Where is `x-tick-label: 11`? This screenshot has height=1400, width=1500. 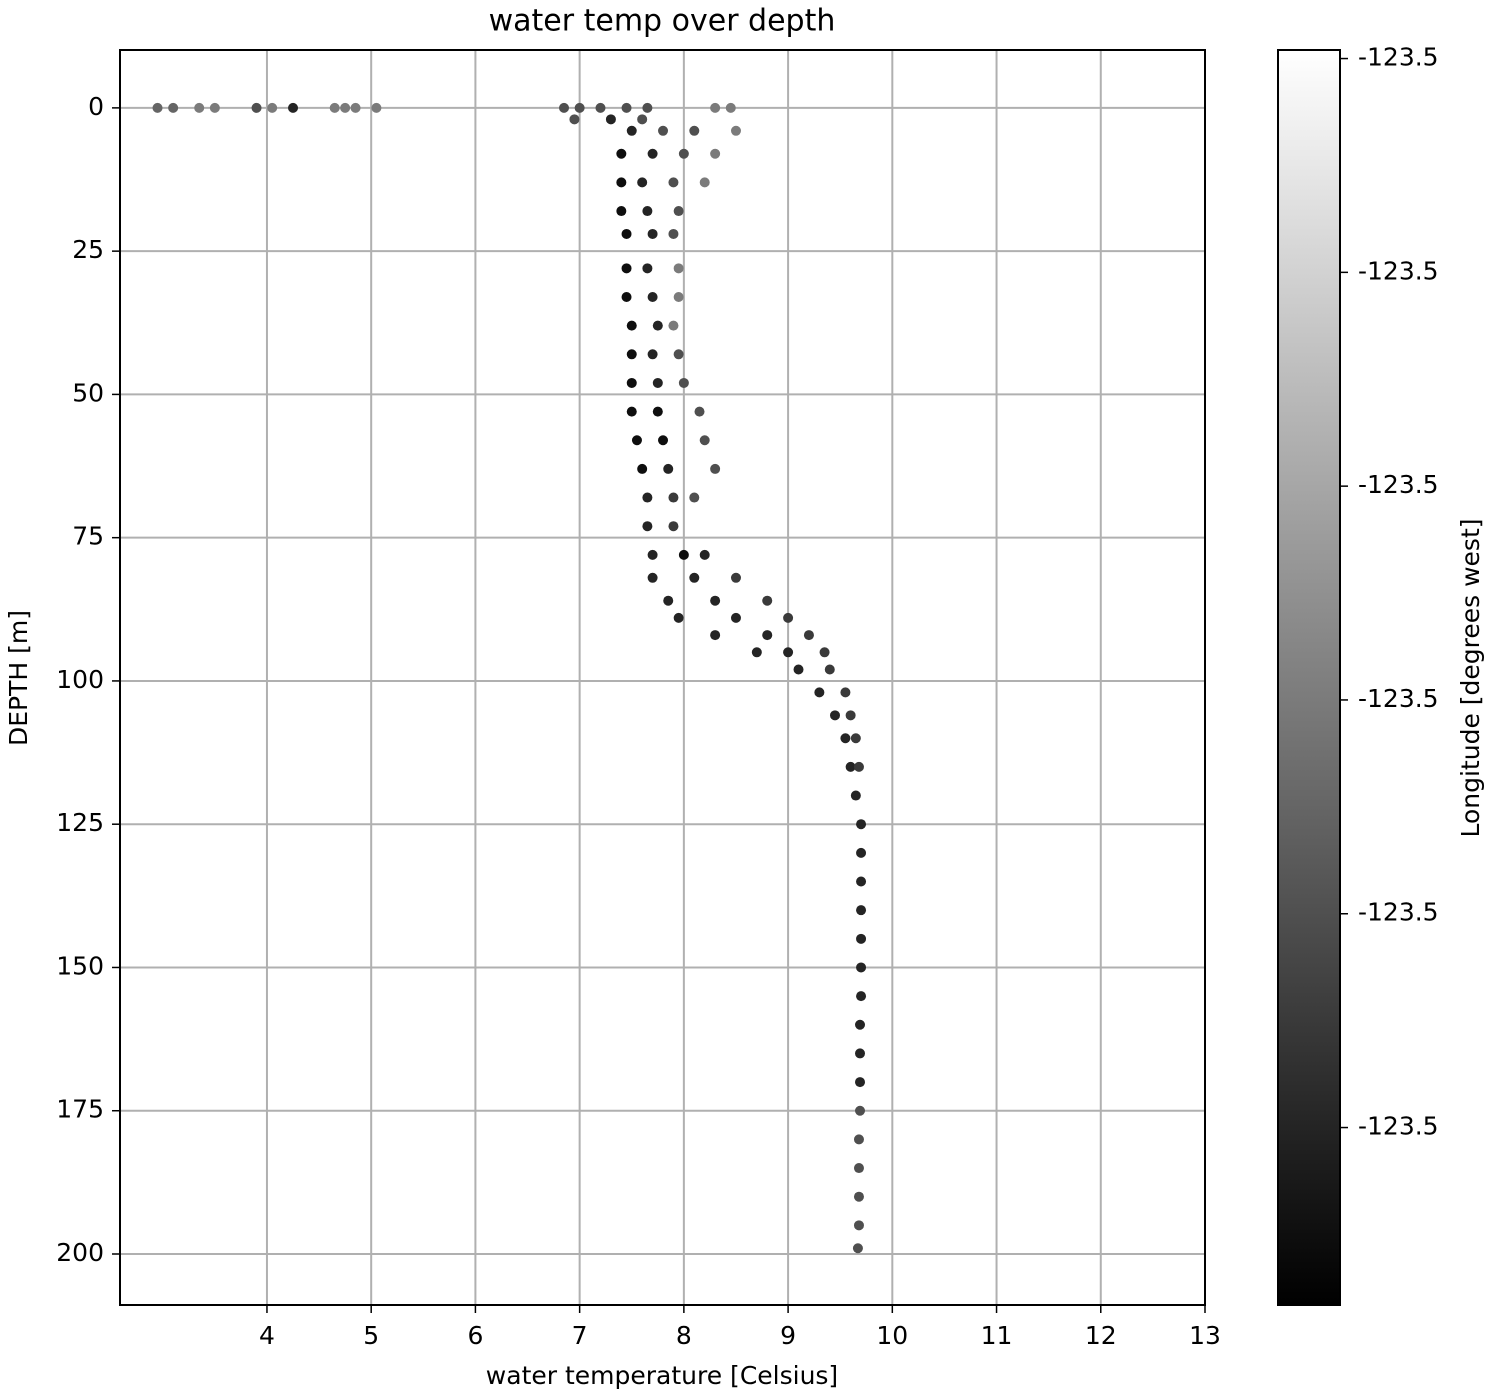
x-tick-label: 11 is located at coordinates (997, 1335).